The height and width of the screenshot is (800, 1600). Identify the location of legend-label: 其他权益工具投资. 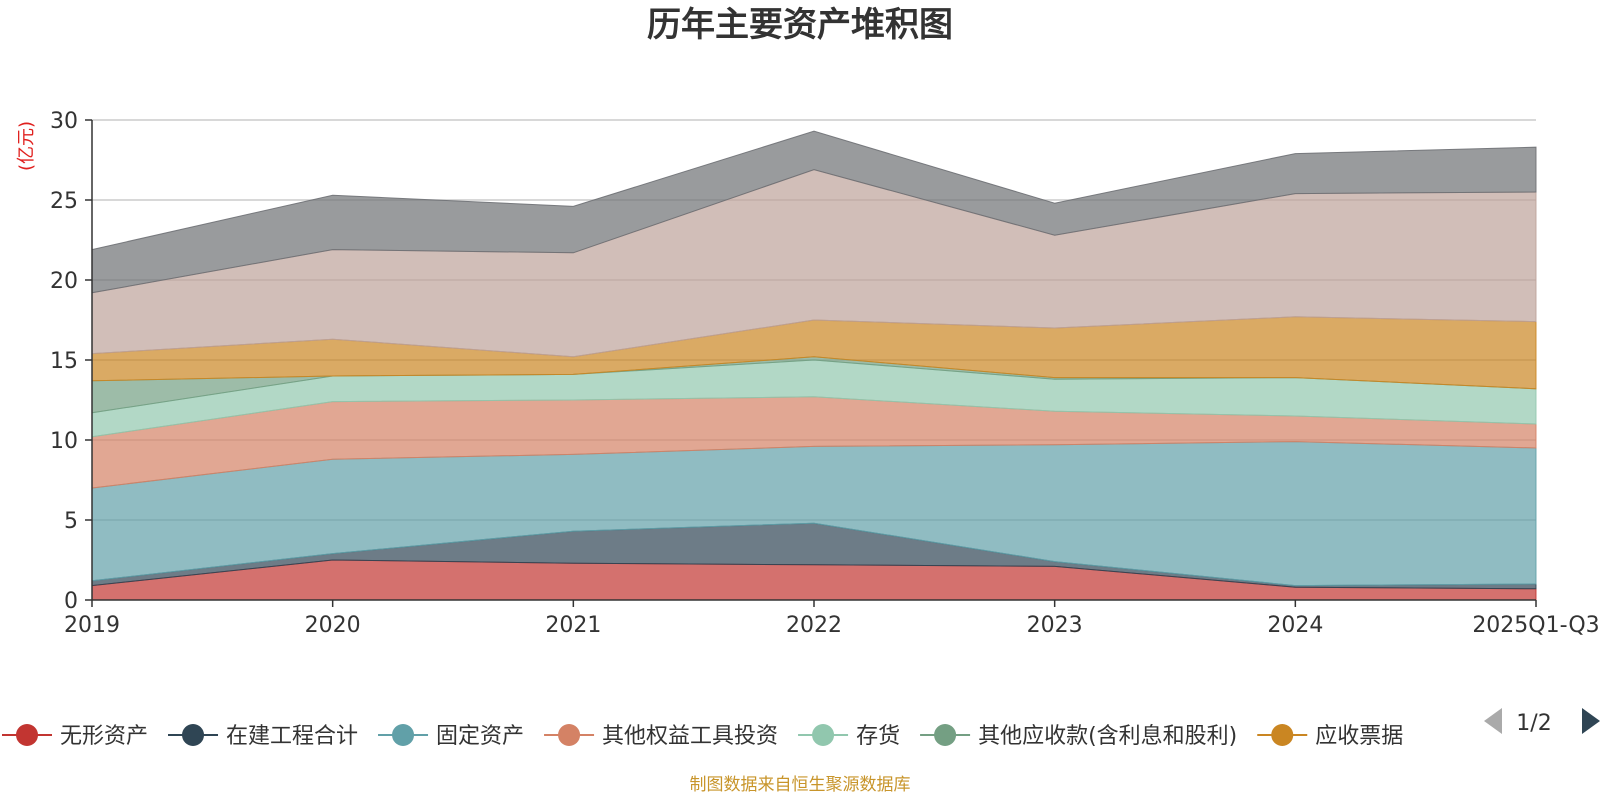
(690, 736).